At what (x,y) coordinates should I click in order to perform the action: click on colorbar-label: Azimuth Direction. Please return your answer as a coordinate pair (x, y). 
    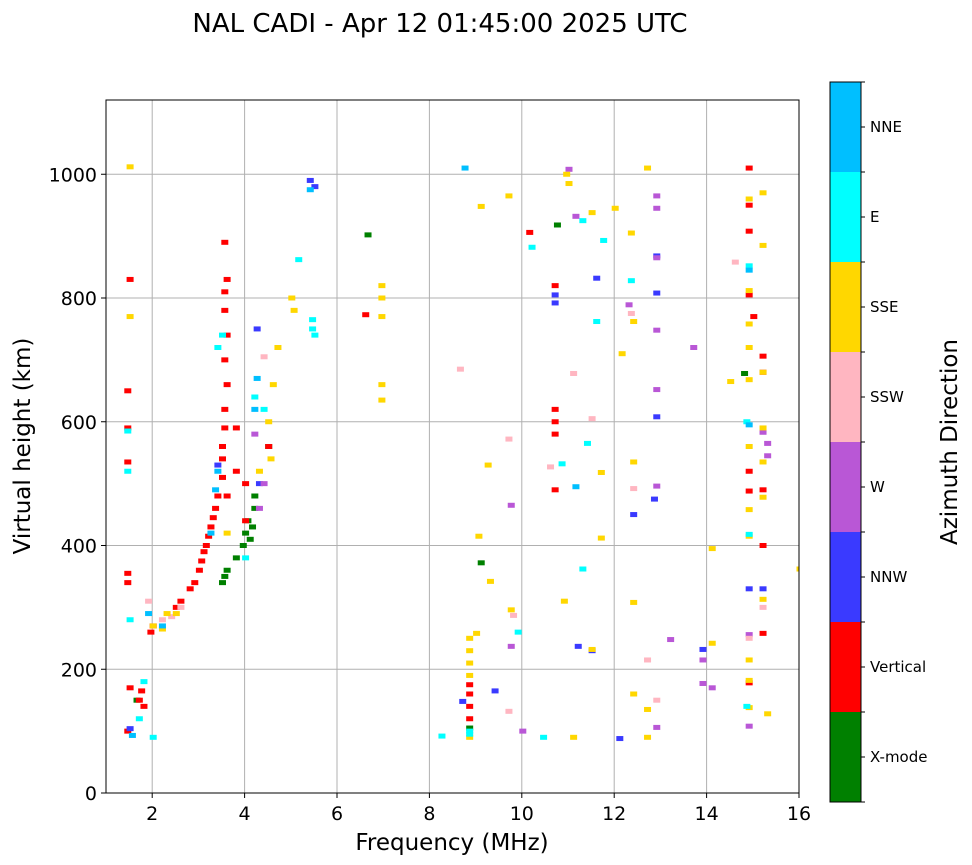
    Looking at the image, I should click on (950, 442).